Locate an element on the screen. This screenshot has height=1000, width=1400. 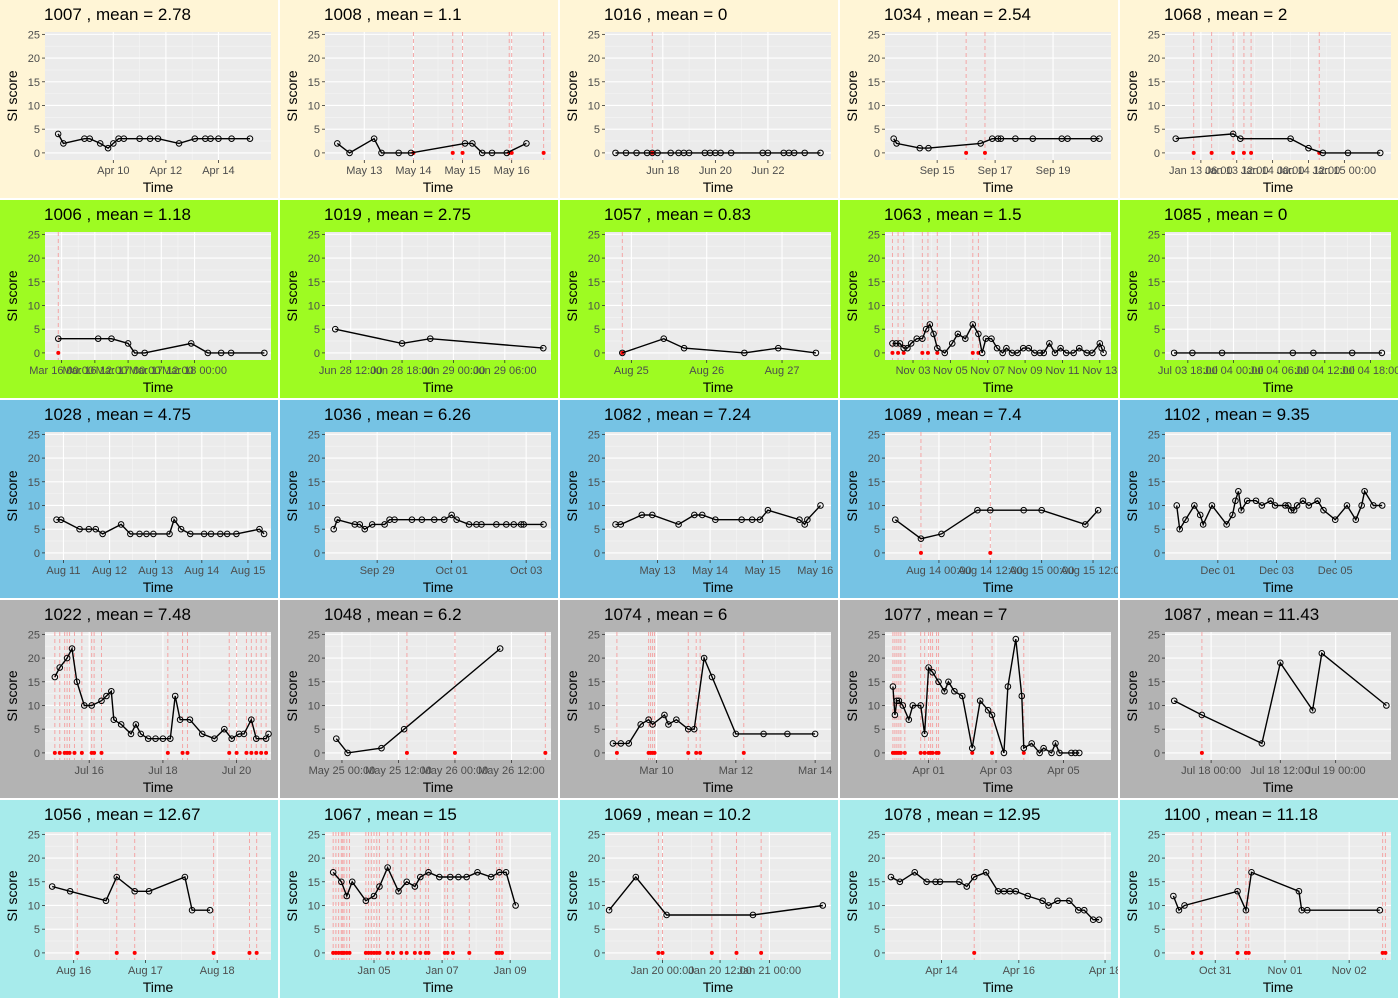
x-tick-label: Aug 11 is located at coordinates (63, 571).